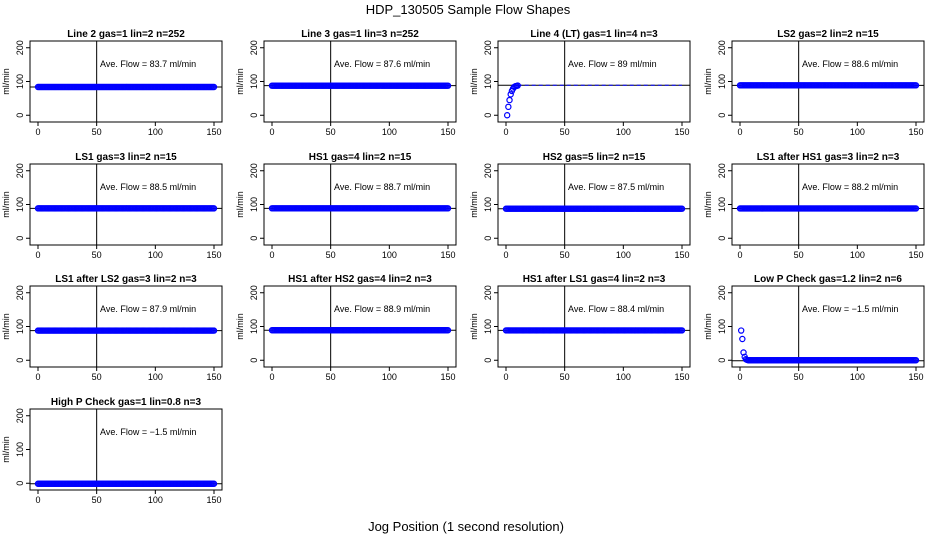  I want to click on average-flow-annotation: Ave. Flow = 87.9 ml/min, so click(148, 309).